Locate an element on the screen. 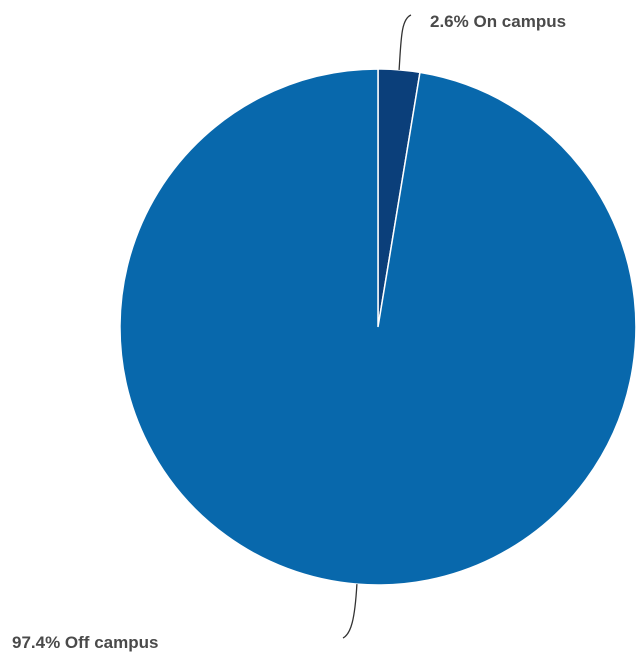 The width and height of the screenshot is (637, 661). slice-label-on-campus: 2.6% On campus is located at coordinates (498, 21).